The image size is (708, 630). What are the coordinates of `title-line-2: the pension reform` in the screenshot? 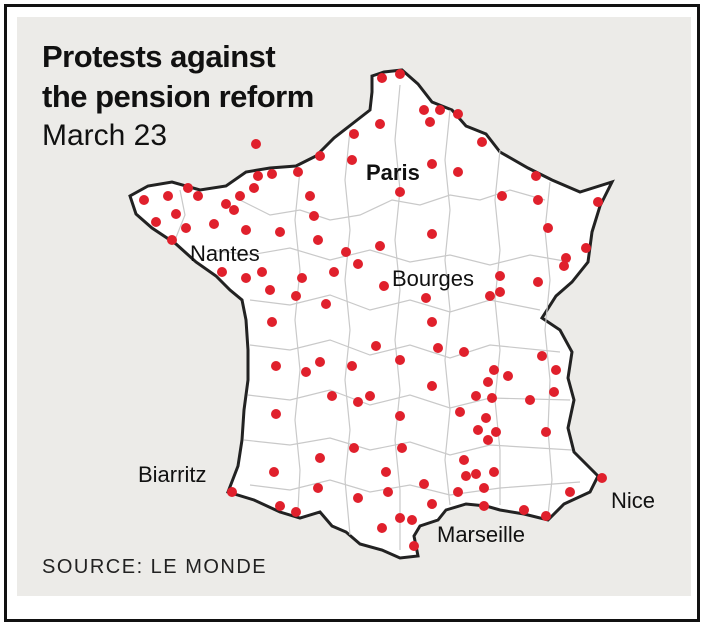 It's located at (178, 96).